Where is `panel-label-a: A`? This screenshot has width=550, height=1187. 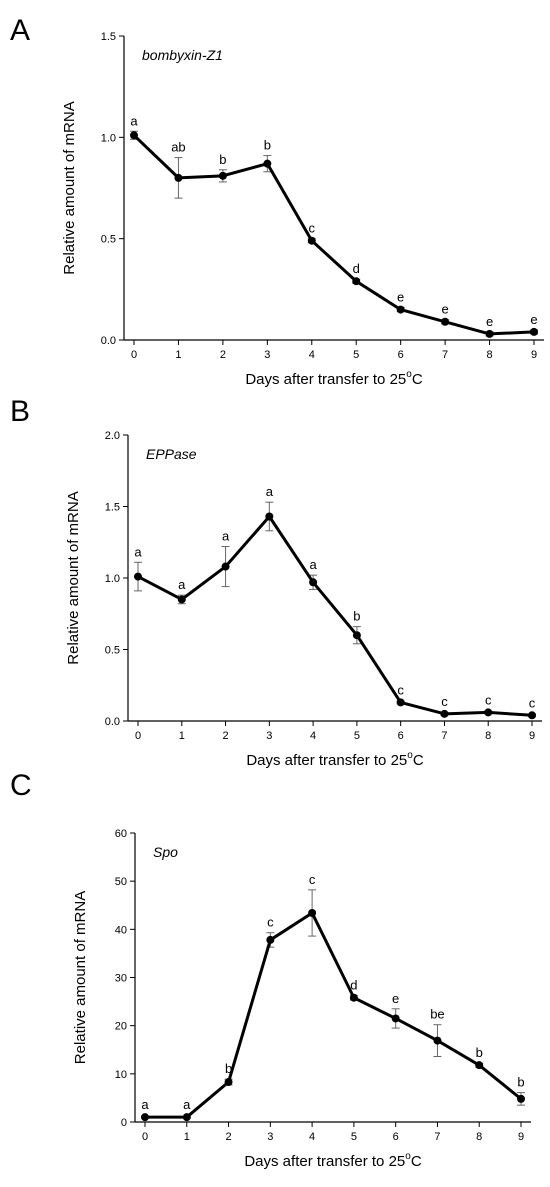 panel-label-a: A is located at coordinates (20, 30).